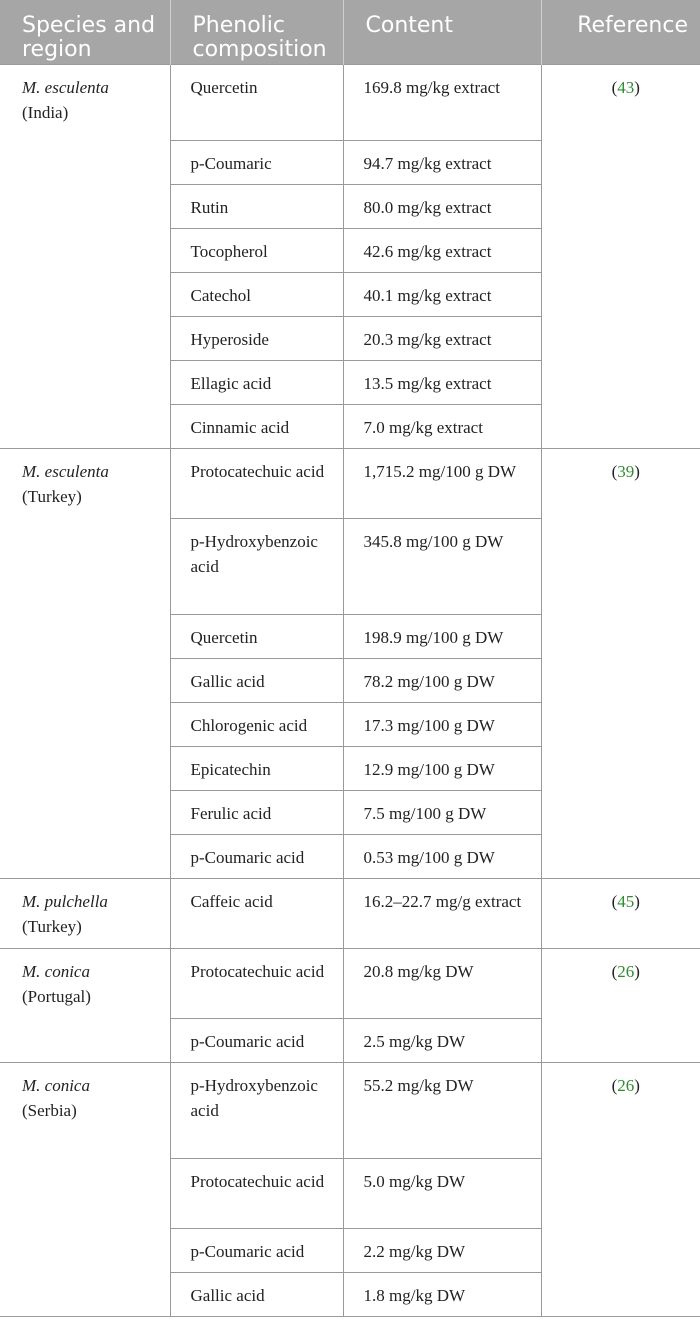  Describe the element at coordinates (441, 162) in the screenshot. I see `content-cell: 94.7 mg/kg extract` at that location.